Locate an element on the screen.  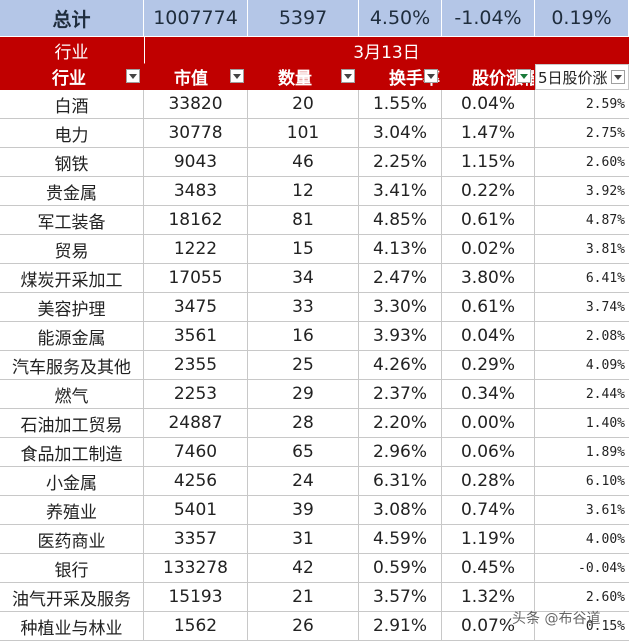
column-header-industry: 行业 is located at coordinates (72, 77).